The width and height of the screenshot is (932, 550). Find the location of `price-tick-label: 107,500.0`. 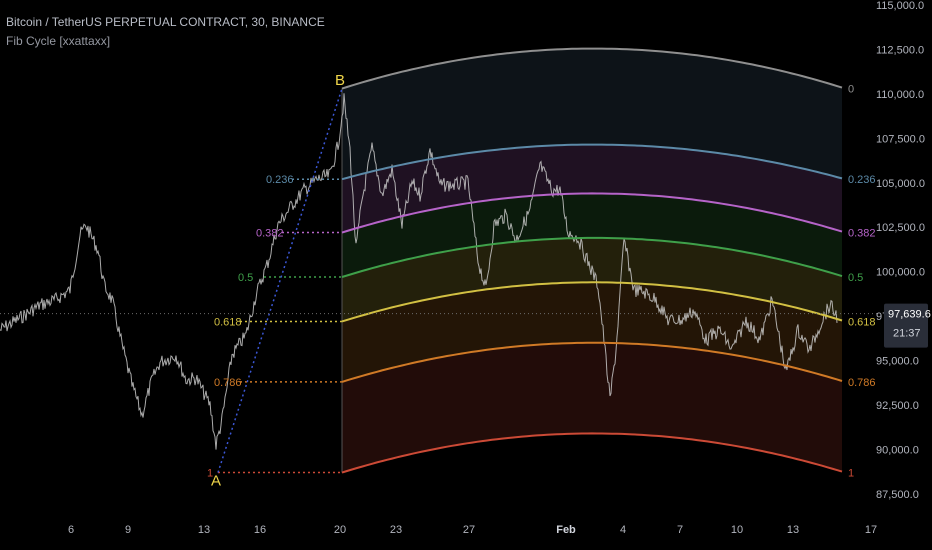

price-tick-label: 107,500.0 is located at coordinates (900, 139).